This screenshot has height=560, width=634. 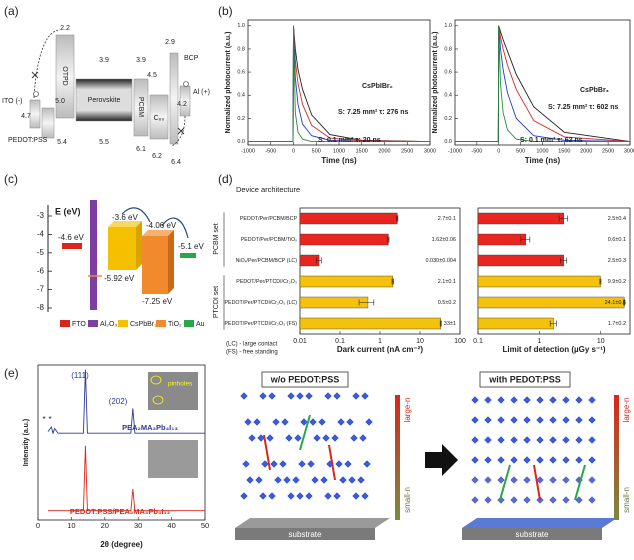 What do you see at coordinates (305, 534) in the screenshot?
I see `substrate` at bounding box center [305, 534].